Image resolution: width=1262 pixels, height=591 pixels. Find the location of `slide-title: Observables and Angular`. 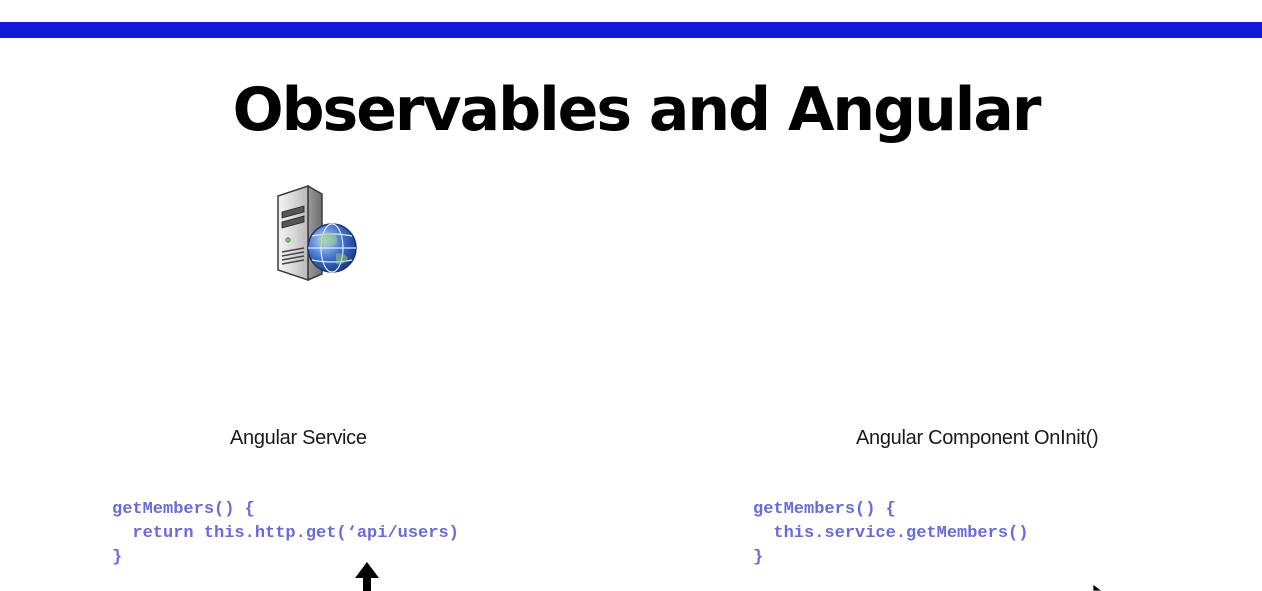

slide-title: Observables and Angular is located at coordinates (637, 110).